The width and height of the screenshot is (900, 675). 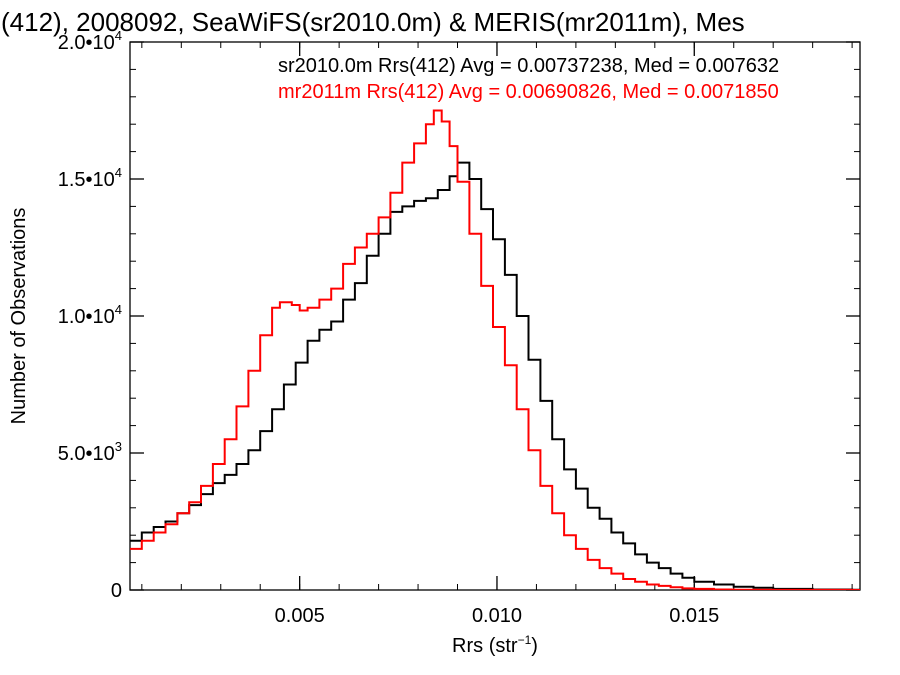 What do you see at coordinates (534, 646) in the screenshot?
I see `x-axis-label-close: )` at bounding box center [534, 646].